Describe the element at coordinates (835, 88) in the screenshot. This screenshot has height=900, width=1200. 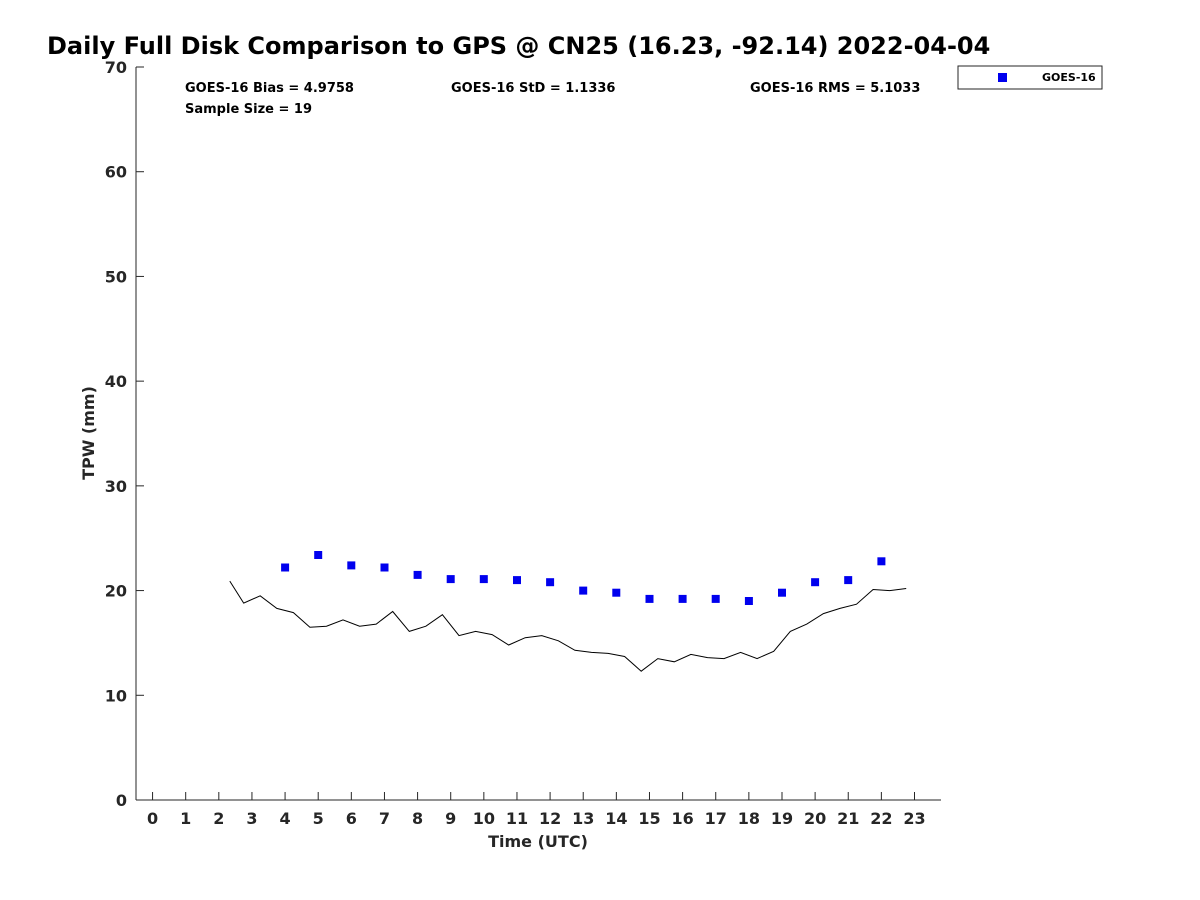
I see `stat-rms: GOES-16 RMS = 5.1033` at that location.